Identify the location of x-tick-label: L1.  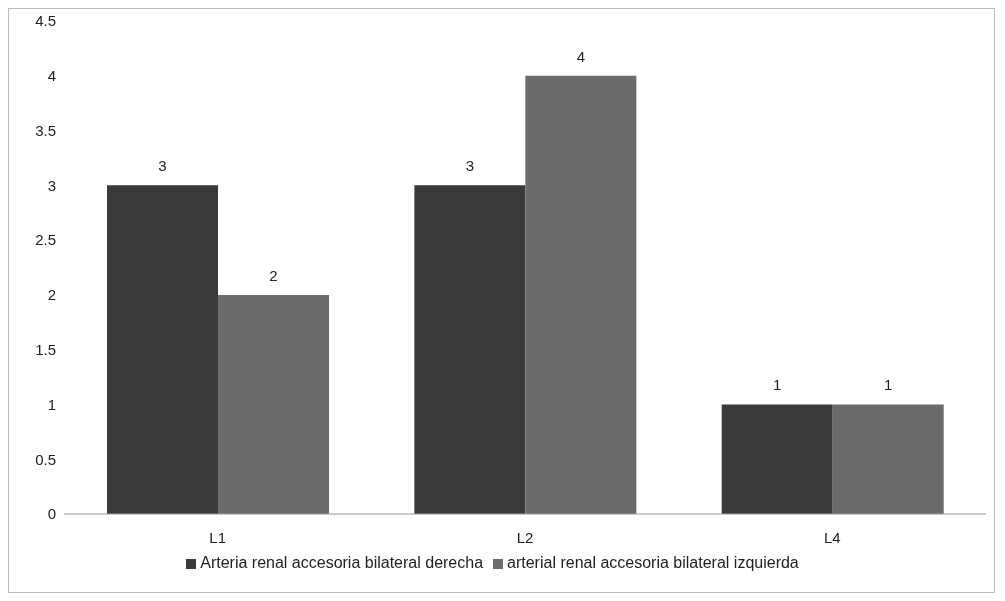
(218, 537).